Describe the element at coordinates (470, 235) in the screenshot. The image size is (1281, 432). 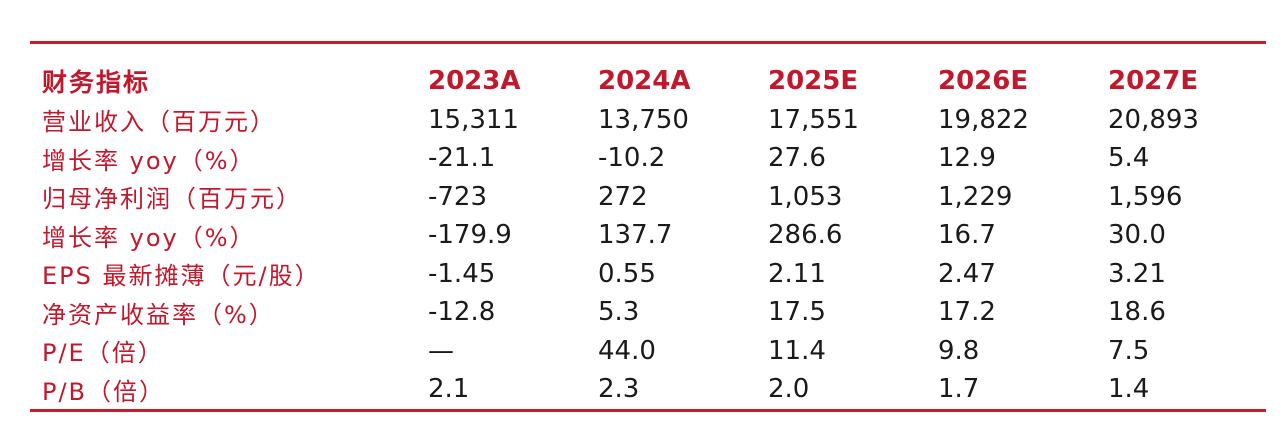
I see `value-cell: -179.9` at that location.